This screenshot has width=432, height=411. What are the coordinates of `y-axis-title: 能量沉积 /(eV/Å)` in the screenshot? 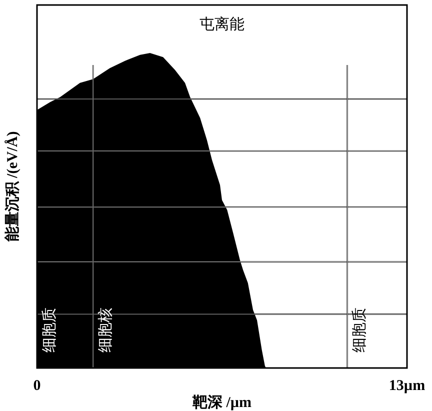 It's located at (12, 186).